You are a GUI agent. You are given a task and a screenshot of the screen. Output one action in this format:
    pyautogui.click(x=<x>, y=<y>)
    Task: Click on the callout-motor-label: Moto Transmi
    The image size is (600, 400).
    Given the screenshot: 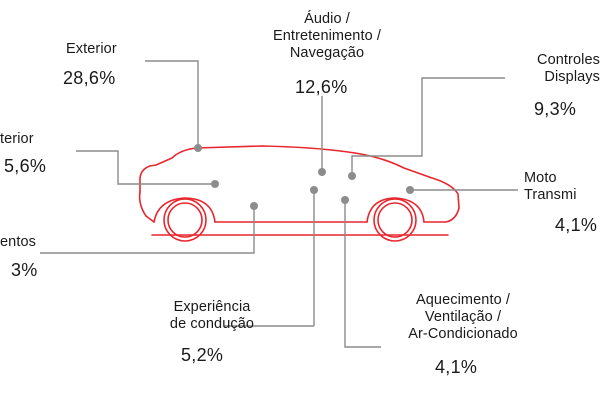 What is the action you would take?
    pyautogui.click(x=550, y=186)
    